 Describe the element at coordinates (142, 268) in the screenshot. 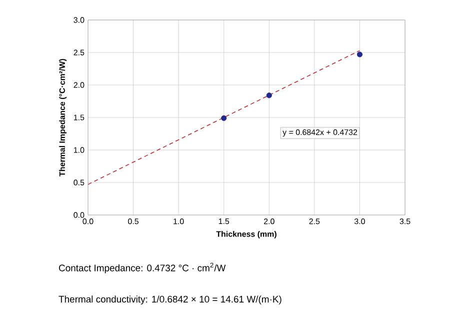

I see `text: Contact Impedance: 0.4732 °C · cm$^{2}$/W` at that location.